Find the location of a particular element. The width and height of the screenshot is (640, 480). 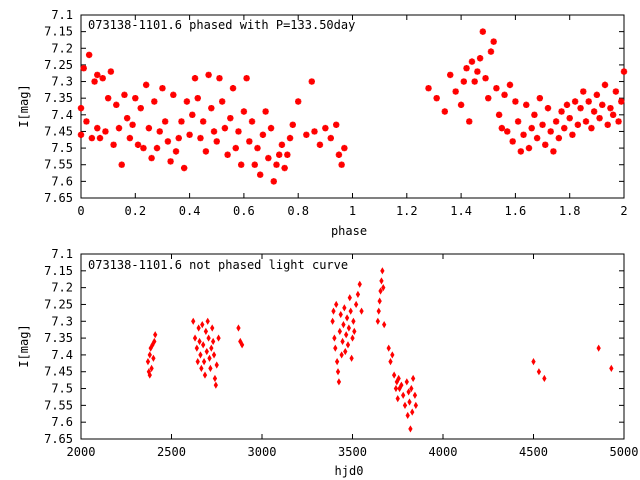

plot-title: 073138-1101.6 phased with P=133.50day is located at coordinates (221, 25).